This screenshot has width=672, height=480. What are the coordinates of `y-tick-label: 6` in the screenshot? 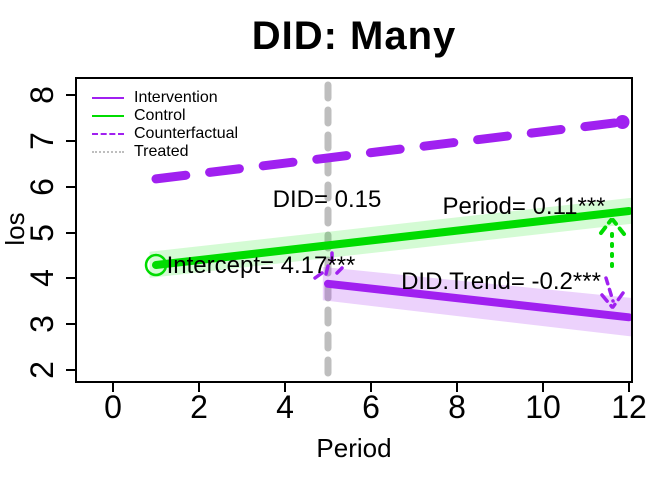 It's located at (42, 187).